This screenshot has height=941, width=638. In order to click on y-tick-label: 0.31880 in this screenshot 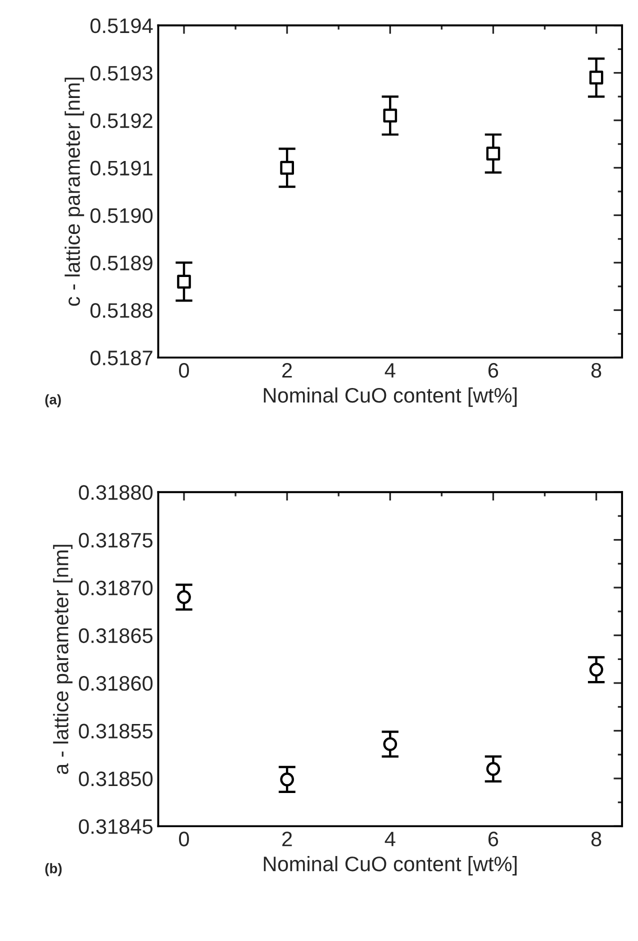, I will do `click(115, 492)`.